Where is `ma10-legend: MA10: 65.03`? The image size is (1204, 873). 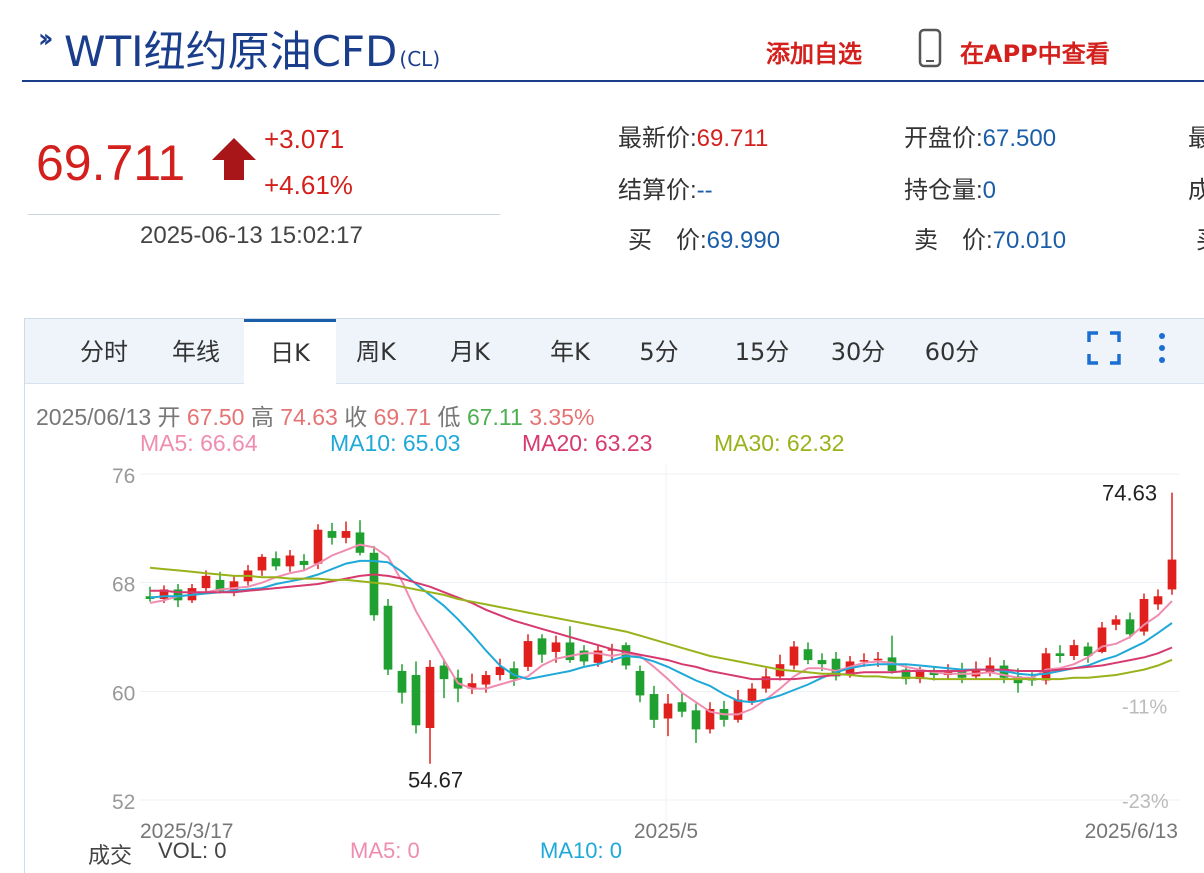 ma10-legend: MA10: 65.03 is located at coordinates (395, 443).